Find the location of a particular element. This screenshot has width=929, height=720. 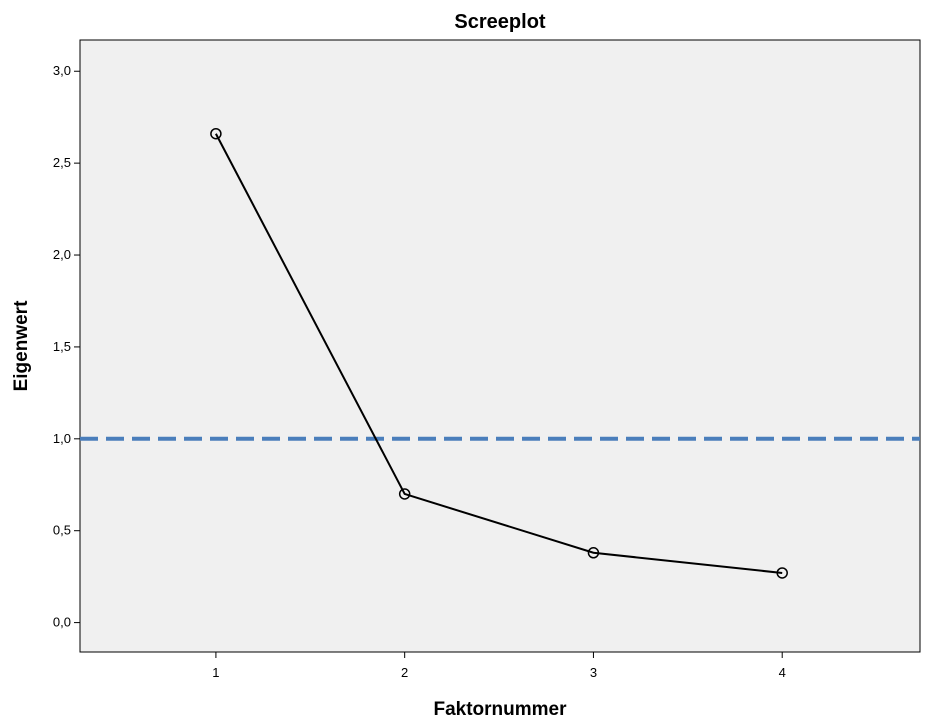

y-tick-label: 0,5 is located at coordinates (62, 530).